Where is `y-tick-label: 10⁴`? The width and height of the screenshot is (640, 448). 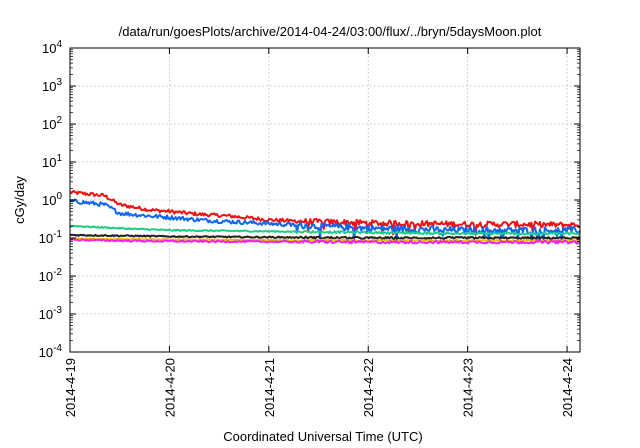
y-tick-label: 10⁴ is located at coordinates (52, 47).